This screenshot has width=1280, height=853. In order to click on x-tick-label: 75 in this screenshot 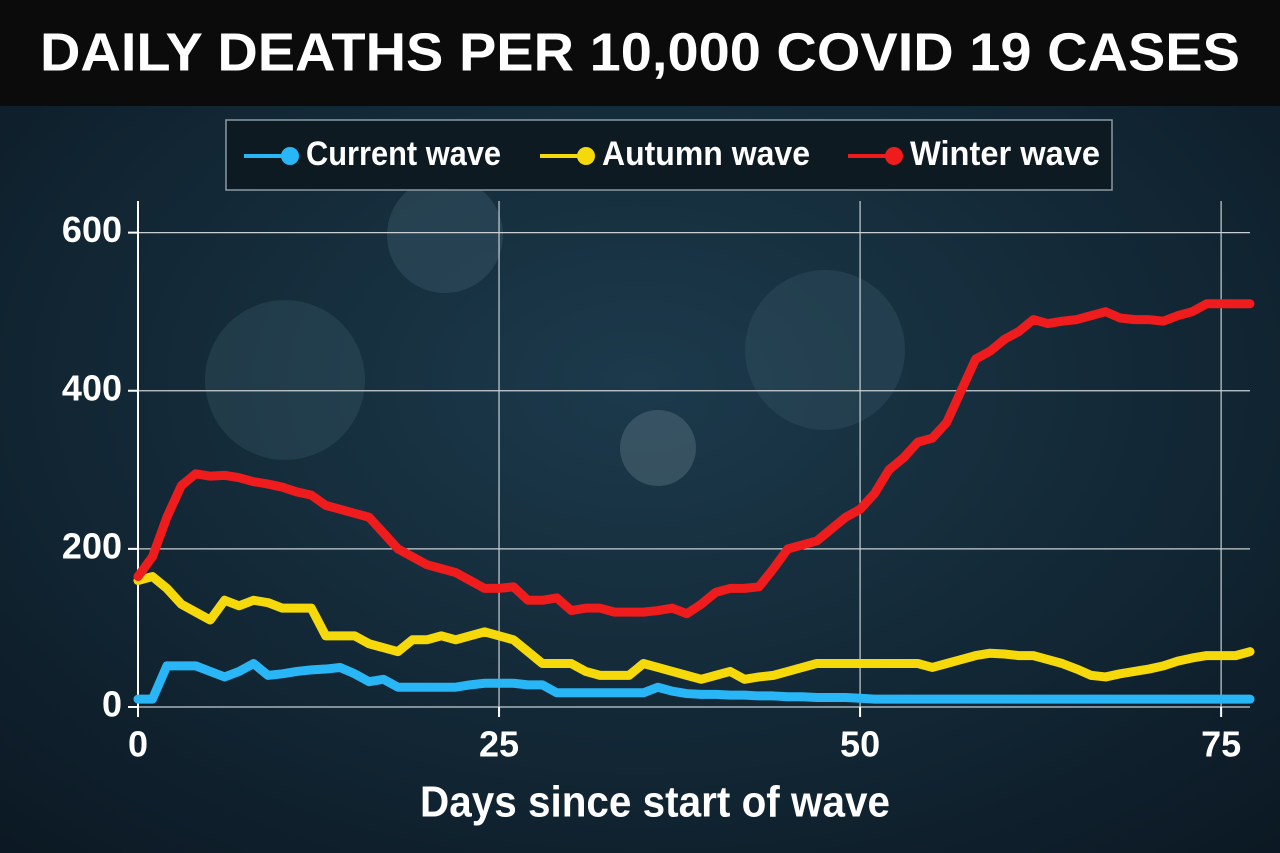, I will do `click(1221, 744)`.